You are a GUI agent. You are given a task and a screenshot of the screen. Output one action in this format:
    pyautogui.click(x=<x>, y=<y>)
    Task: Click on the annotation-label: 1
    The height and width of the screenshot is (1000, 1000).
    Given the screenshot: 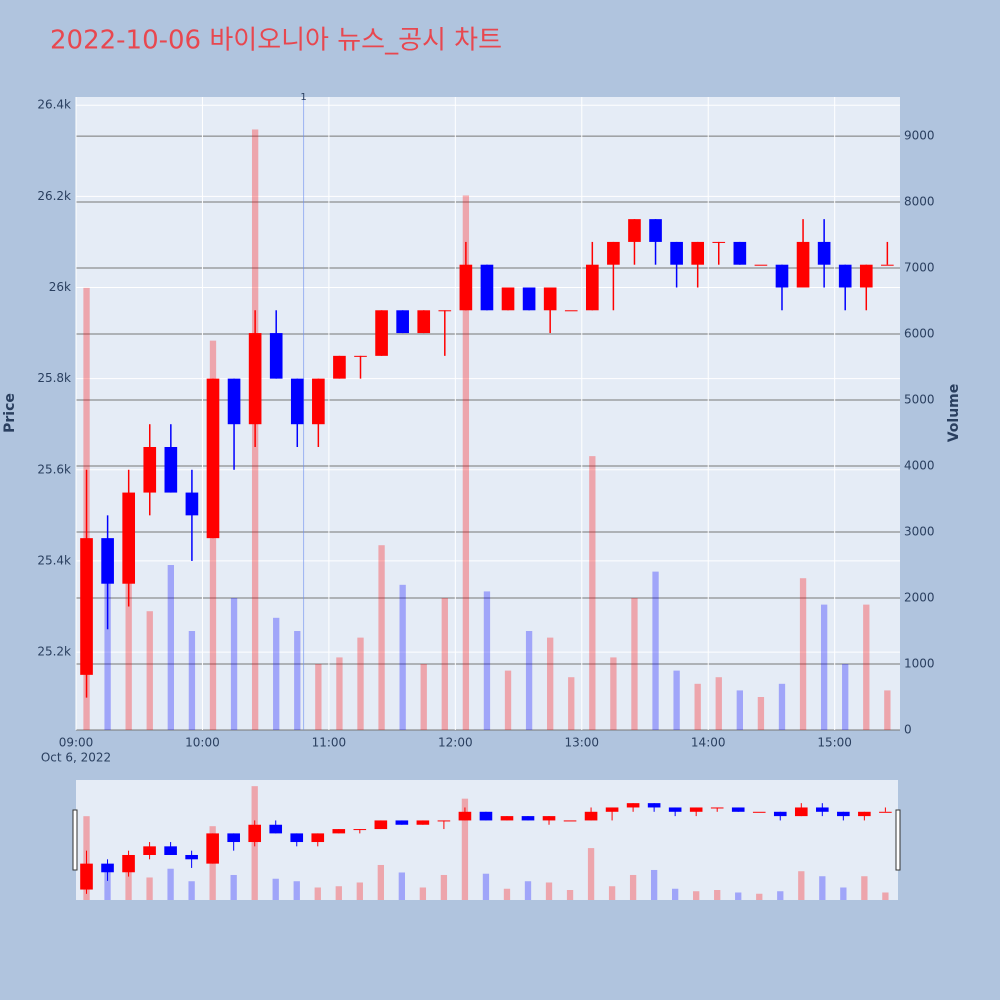 What is the action you would take?
    pyautogui.click(x=303, y=97)
    